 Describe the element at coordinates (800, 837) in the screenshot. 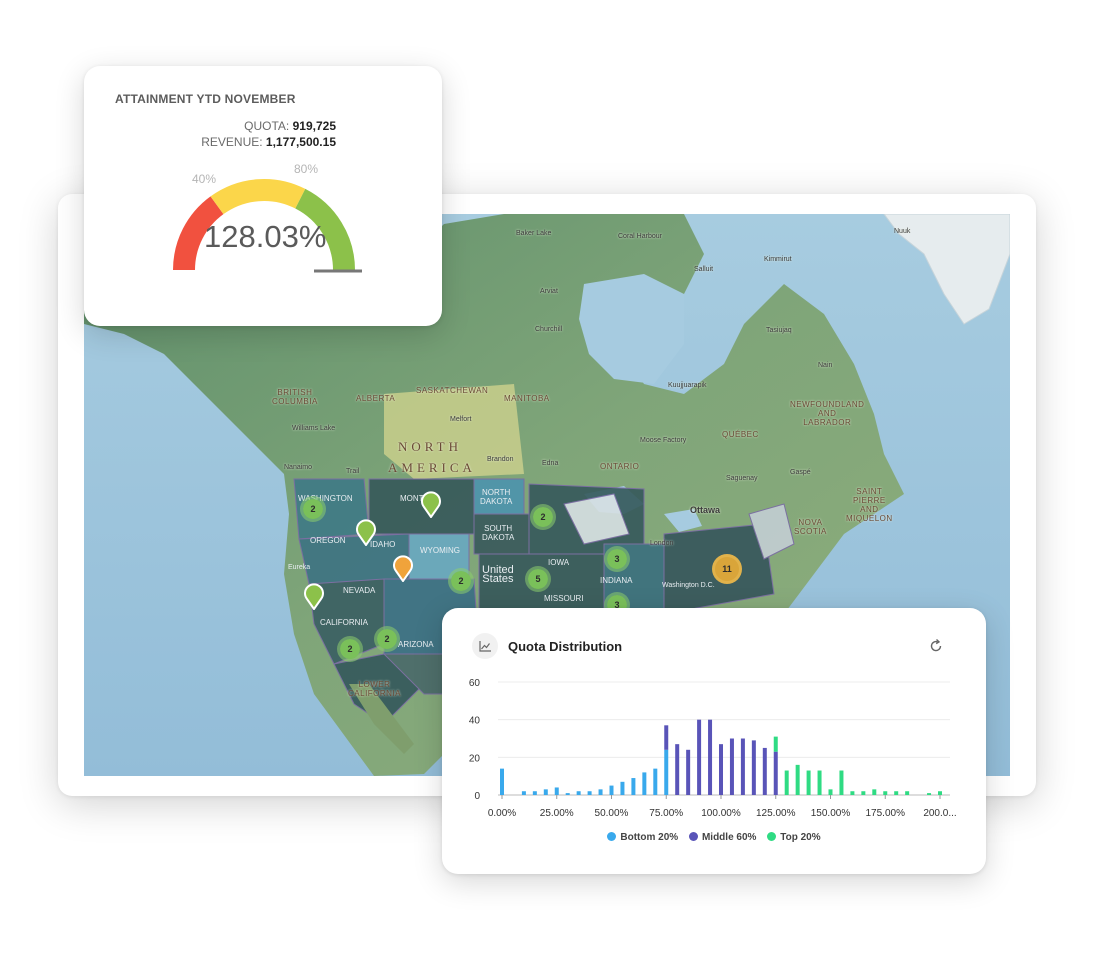

I see `legend-label: Top 20%` at that location.